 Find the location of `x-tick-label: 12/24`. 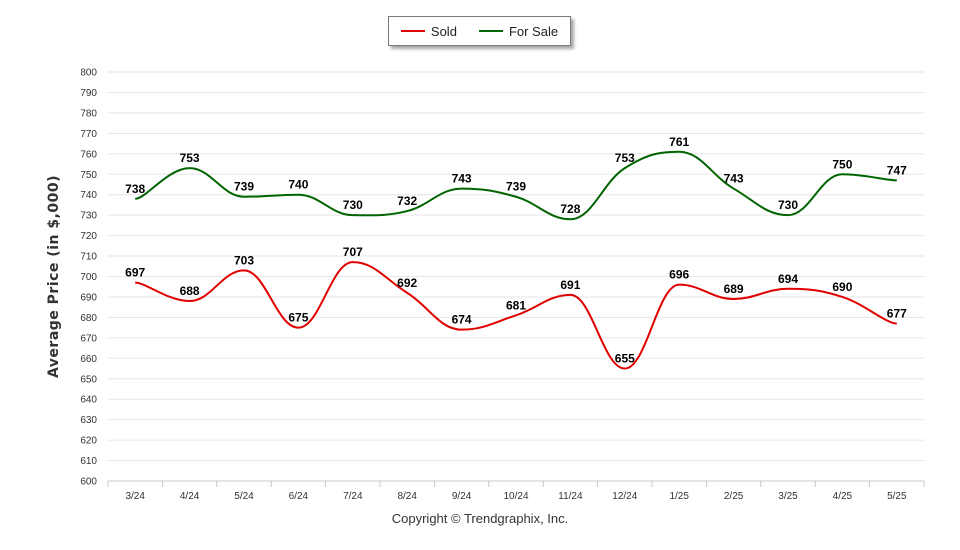

x-tick-label: 12/24 is located at coordinates (624, 496).